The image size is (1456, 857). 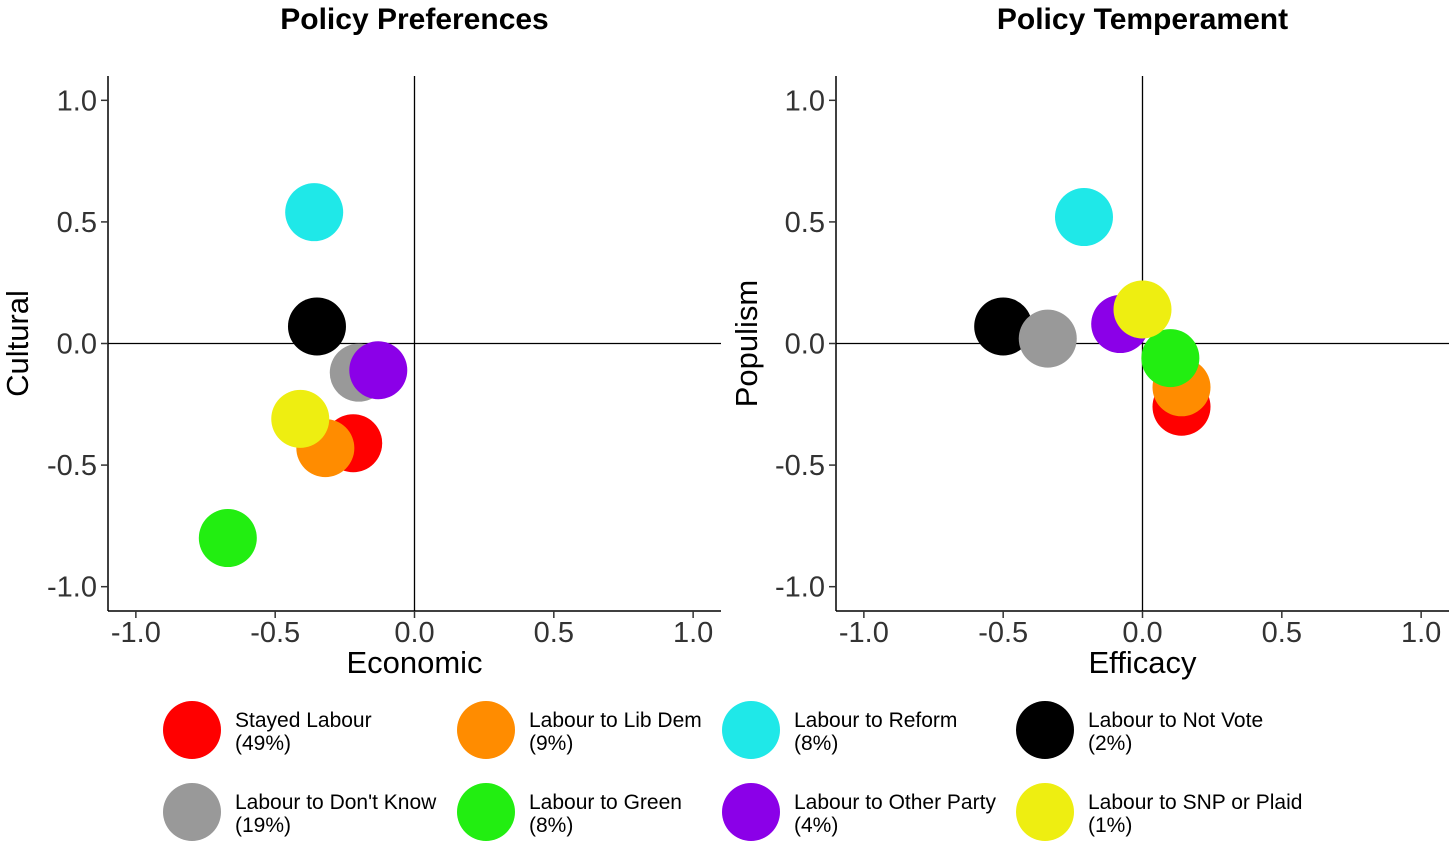 What do you see at coordinates (551, 743) in the screenshot?
I see `legend-share: (9%)` at bounding box center [551, 743].